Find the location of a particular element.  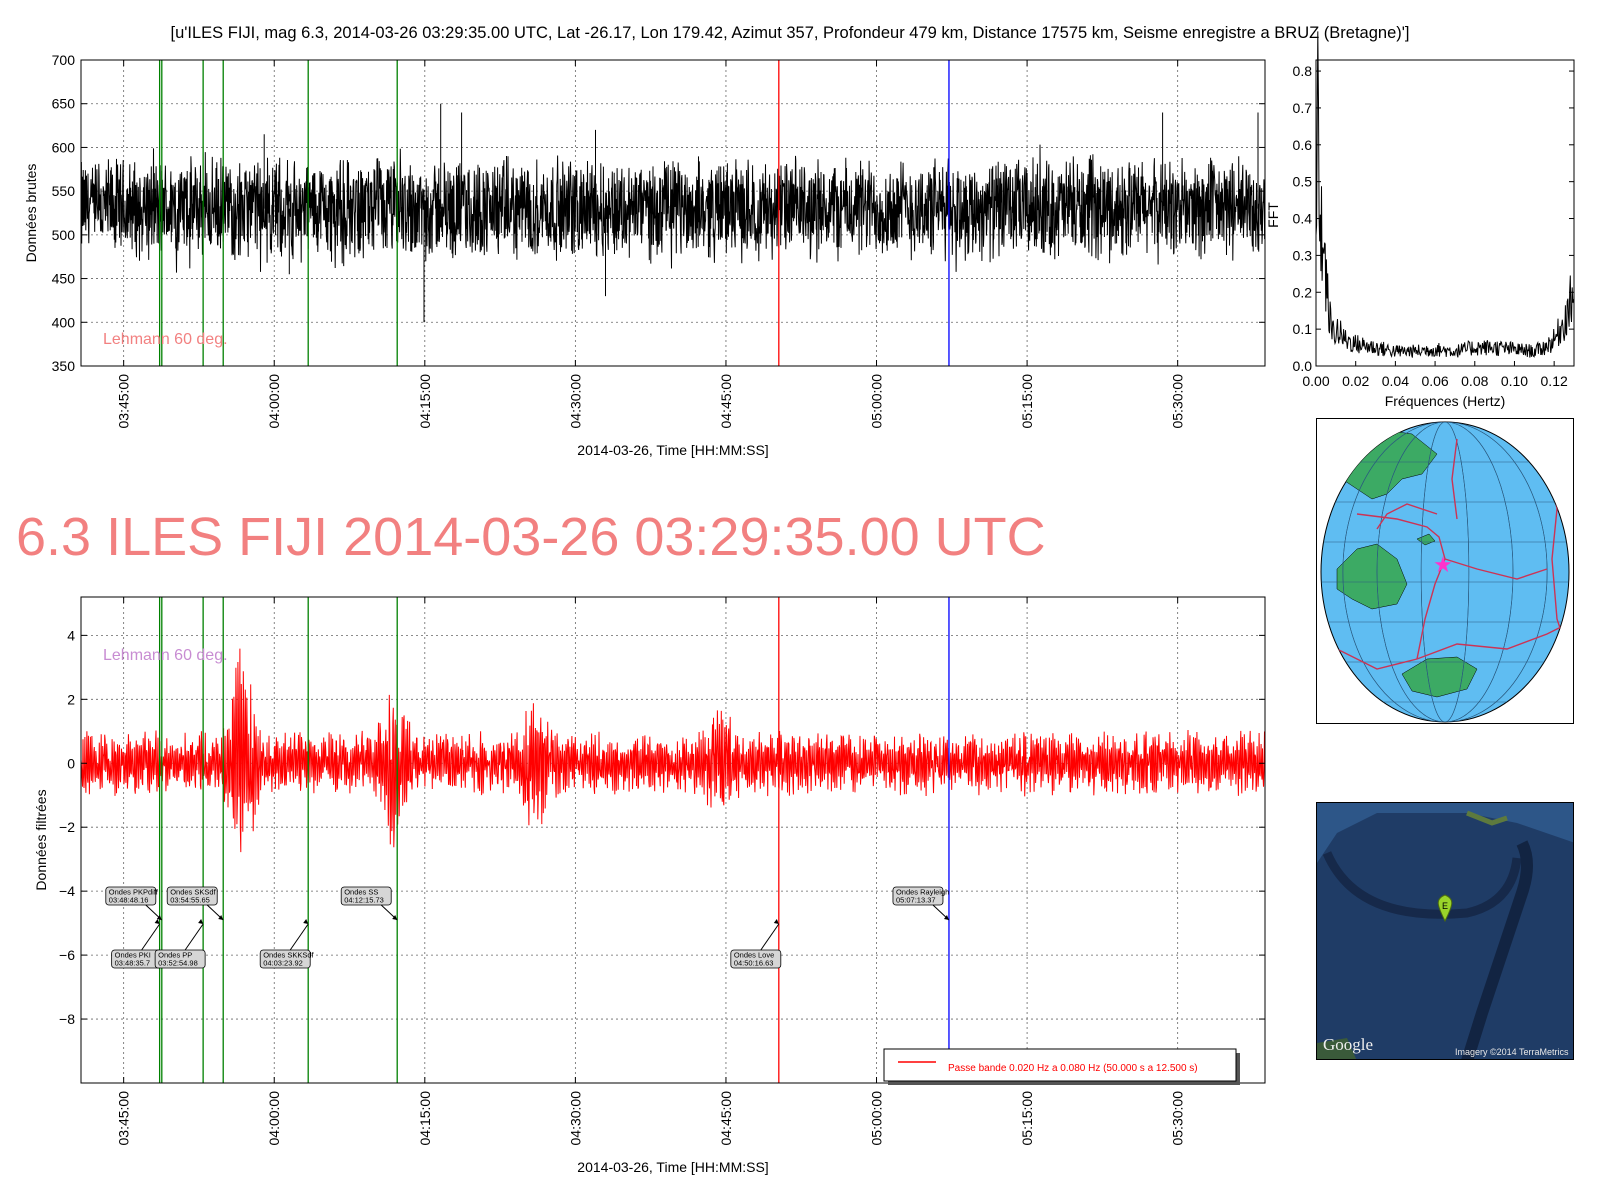

y-tick-label: 450 is located at coordinates (64, 279).